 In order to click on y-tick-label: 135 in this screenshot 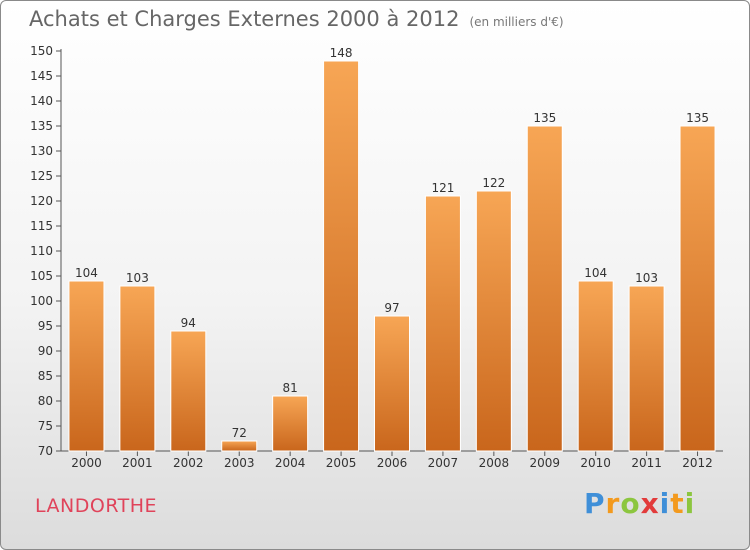, I will do `click(41, 126)`.